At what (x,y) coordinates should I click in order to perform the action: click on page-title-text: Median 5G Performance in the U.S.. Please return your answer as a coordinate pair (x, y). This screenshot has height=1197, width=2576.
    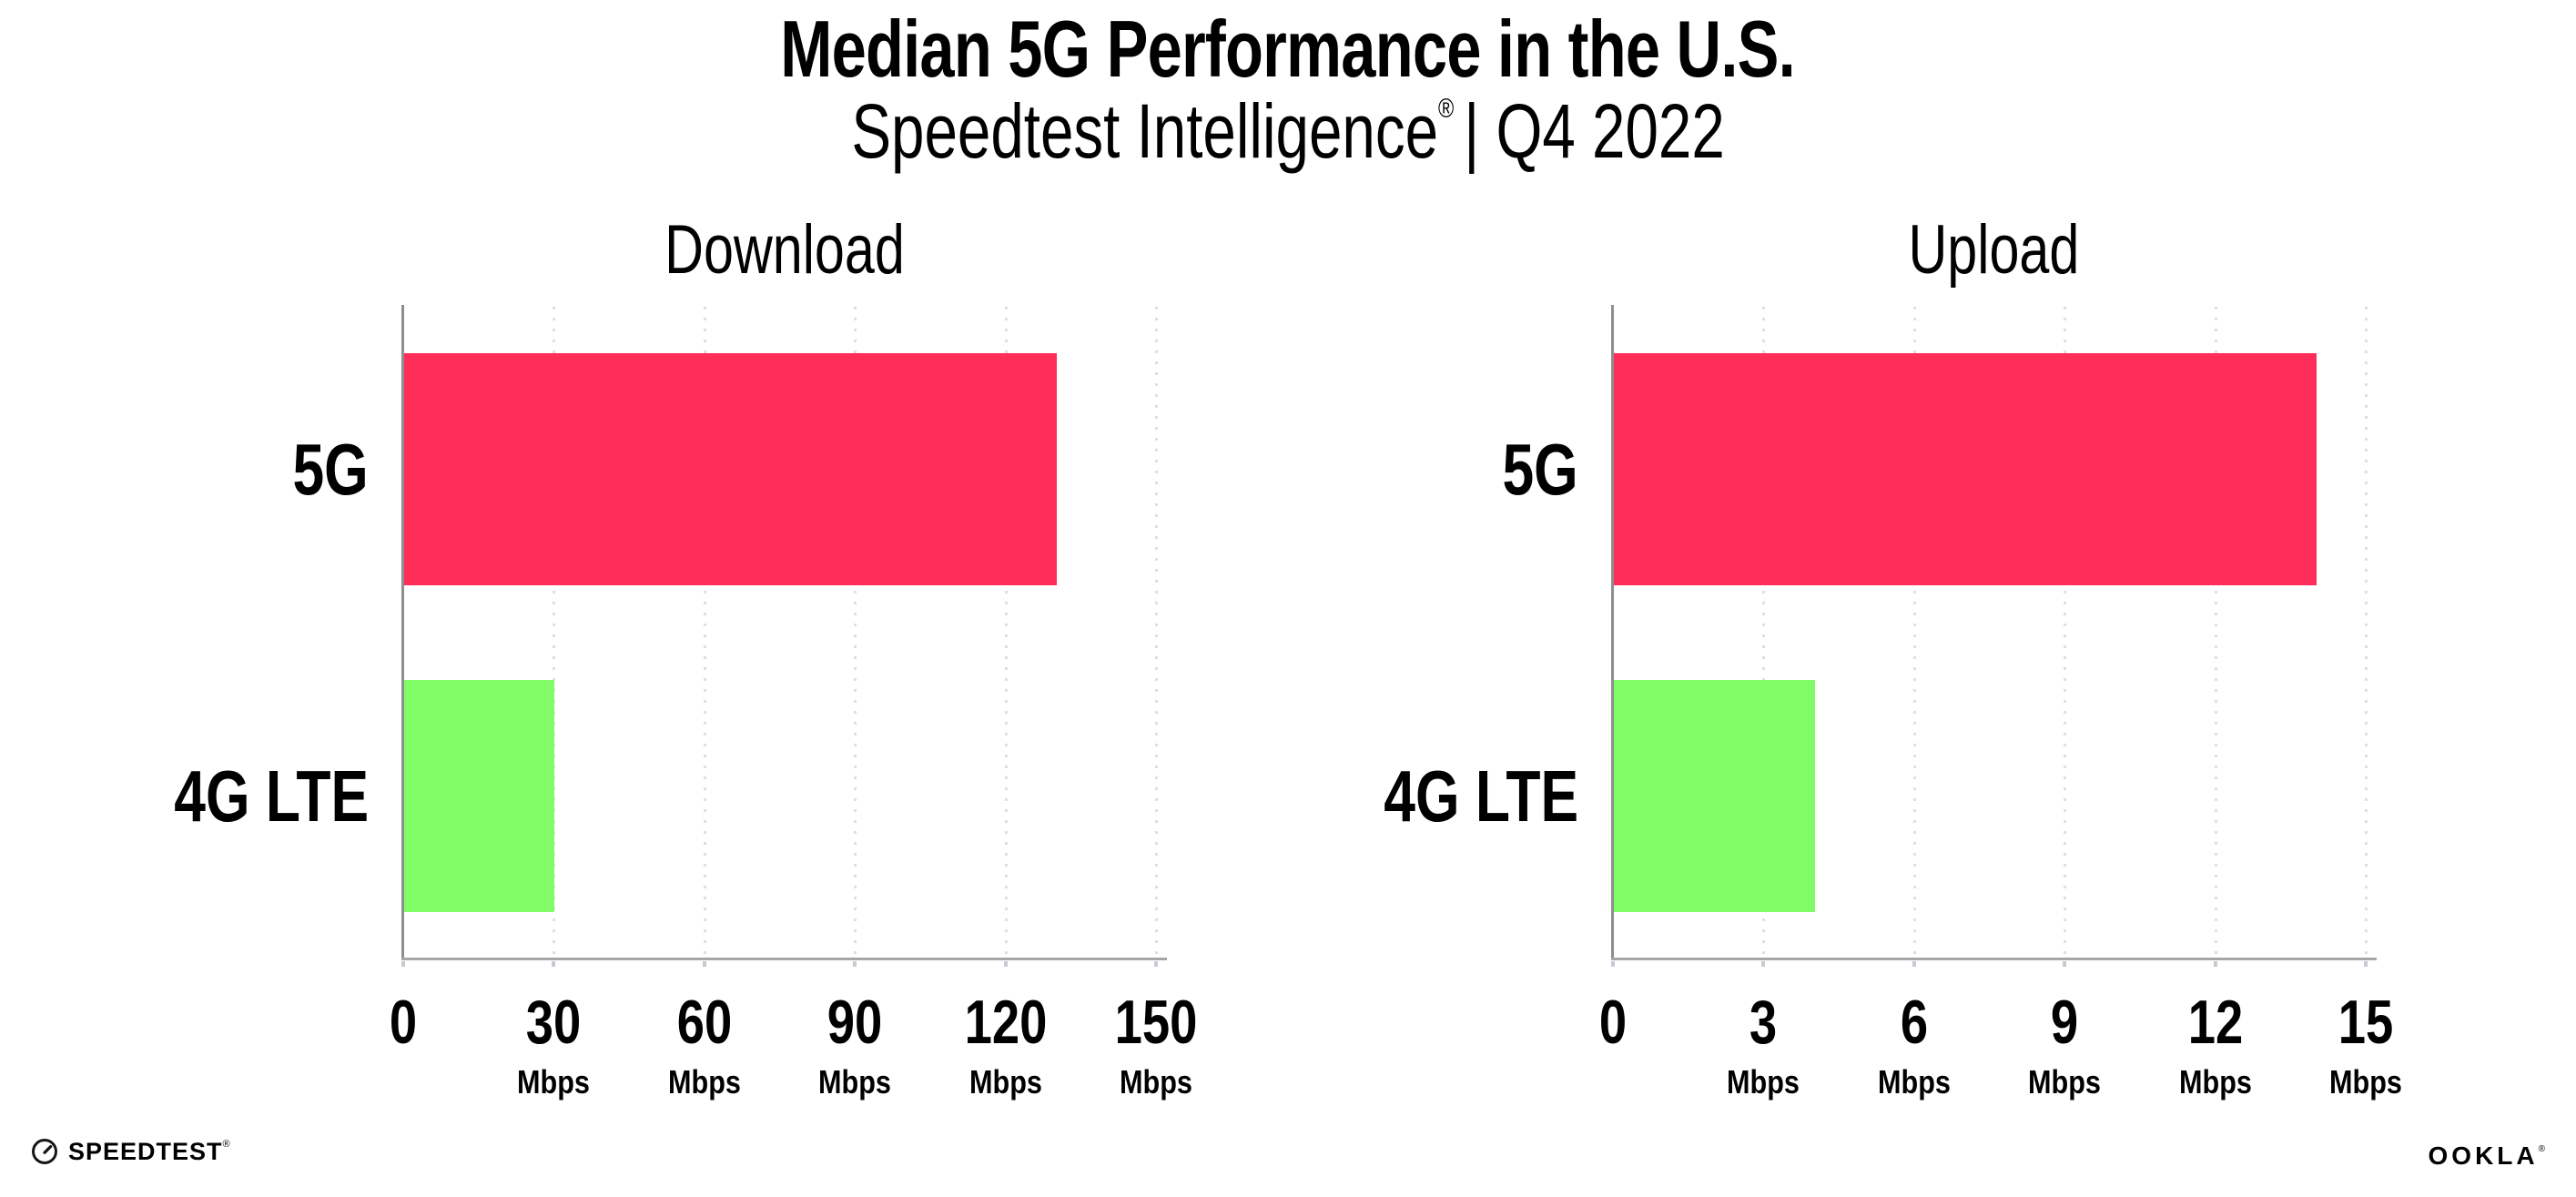
    Looking at the image, I should click on (1288, 49).